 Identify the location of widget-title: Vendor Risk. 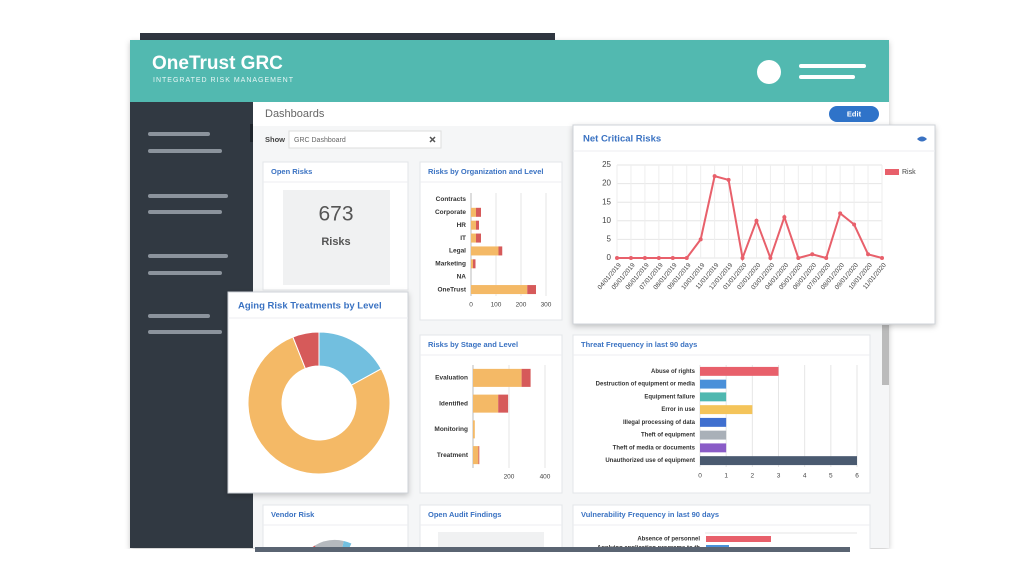
(293, 514).